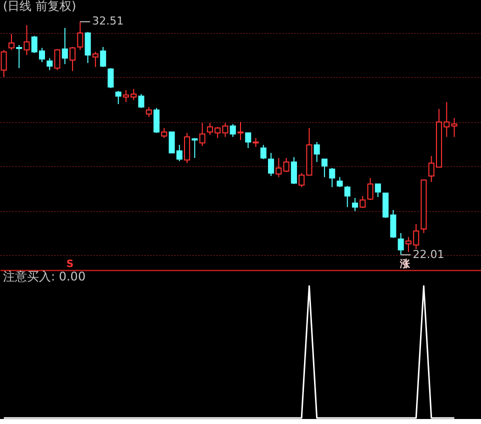 This screenshot has width=481, height=424. I want to click on chart-title: (日线 前复权), so click(39, 6).